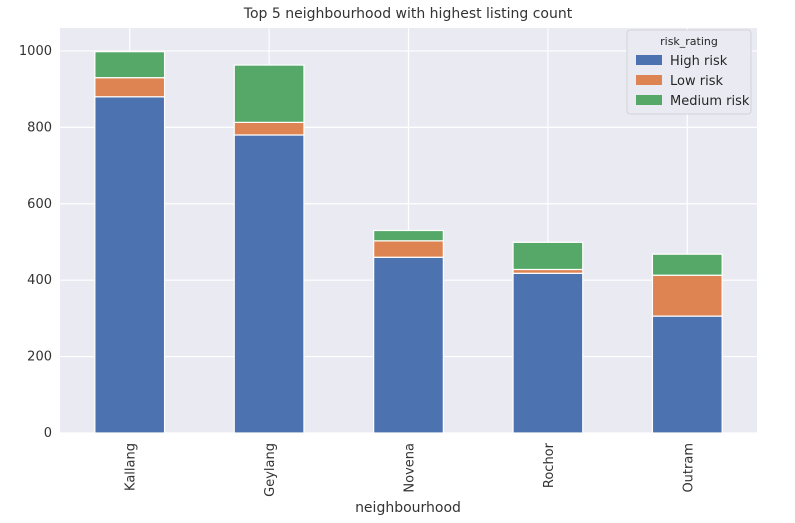  What do you see at coordinates (408, 508) in the screenshot?
I see `x-axis-label: neighbourhood` at bounding box center [408, 508].